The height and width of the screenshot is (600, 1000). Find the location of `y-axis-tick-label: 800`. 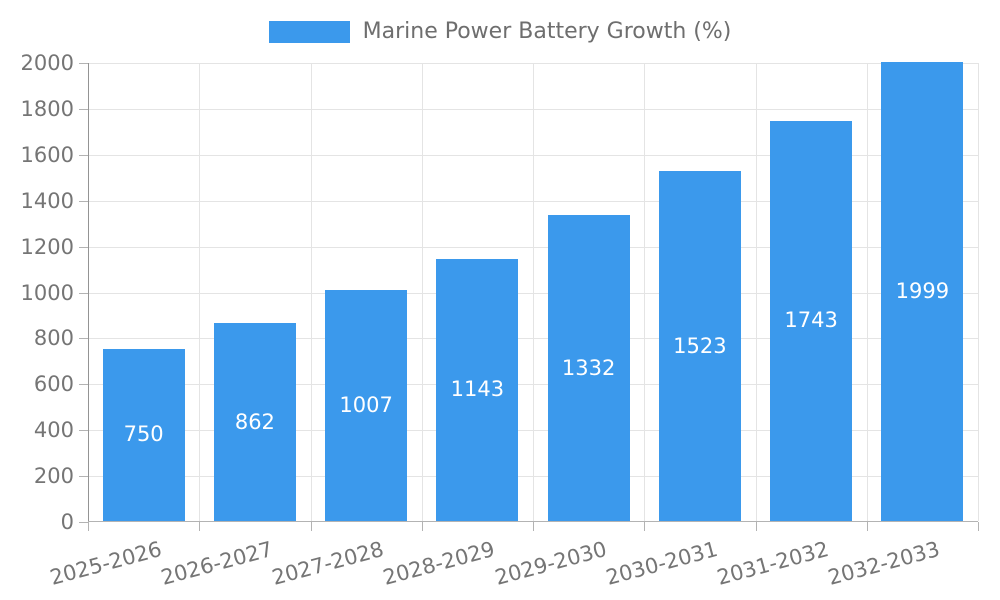

y-axis-tick-label: 800 is located at coordinates (53, 338).